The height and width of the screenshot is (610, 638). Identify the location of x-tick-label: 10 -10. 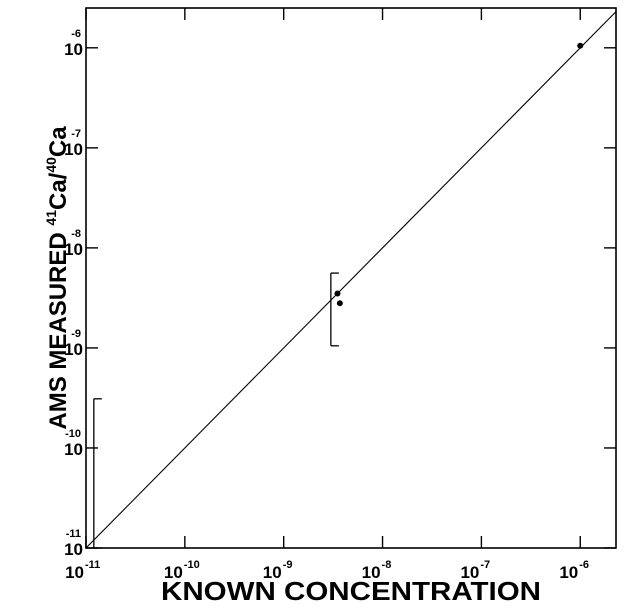
(182, 570).